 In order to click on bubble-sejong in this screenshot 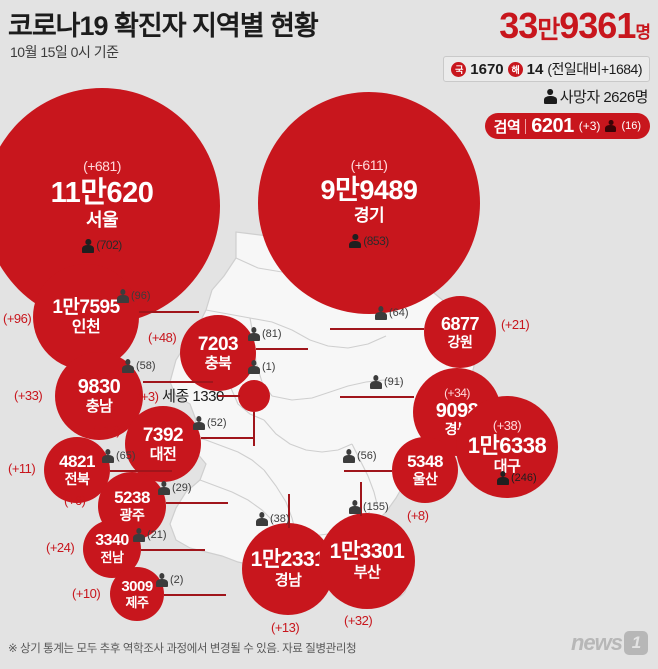, I will do `click(254, 396)`.